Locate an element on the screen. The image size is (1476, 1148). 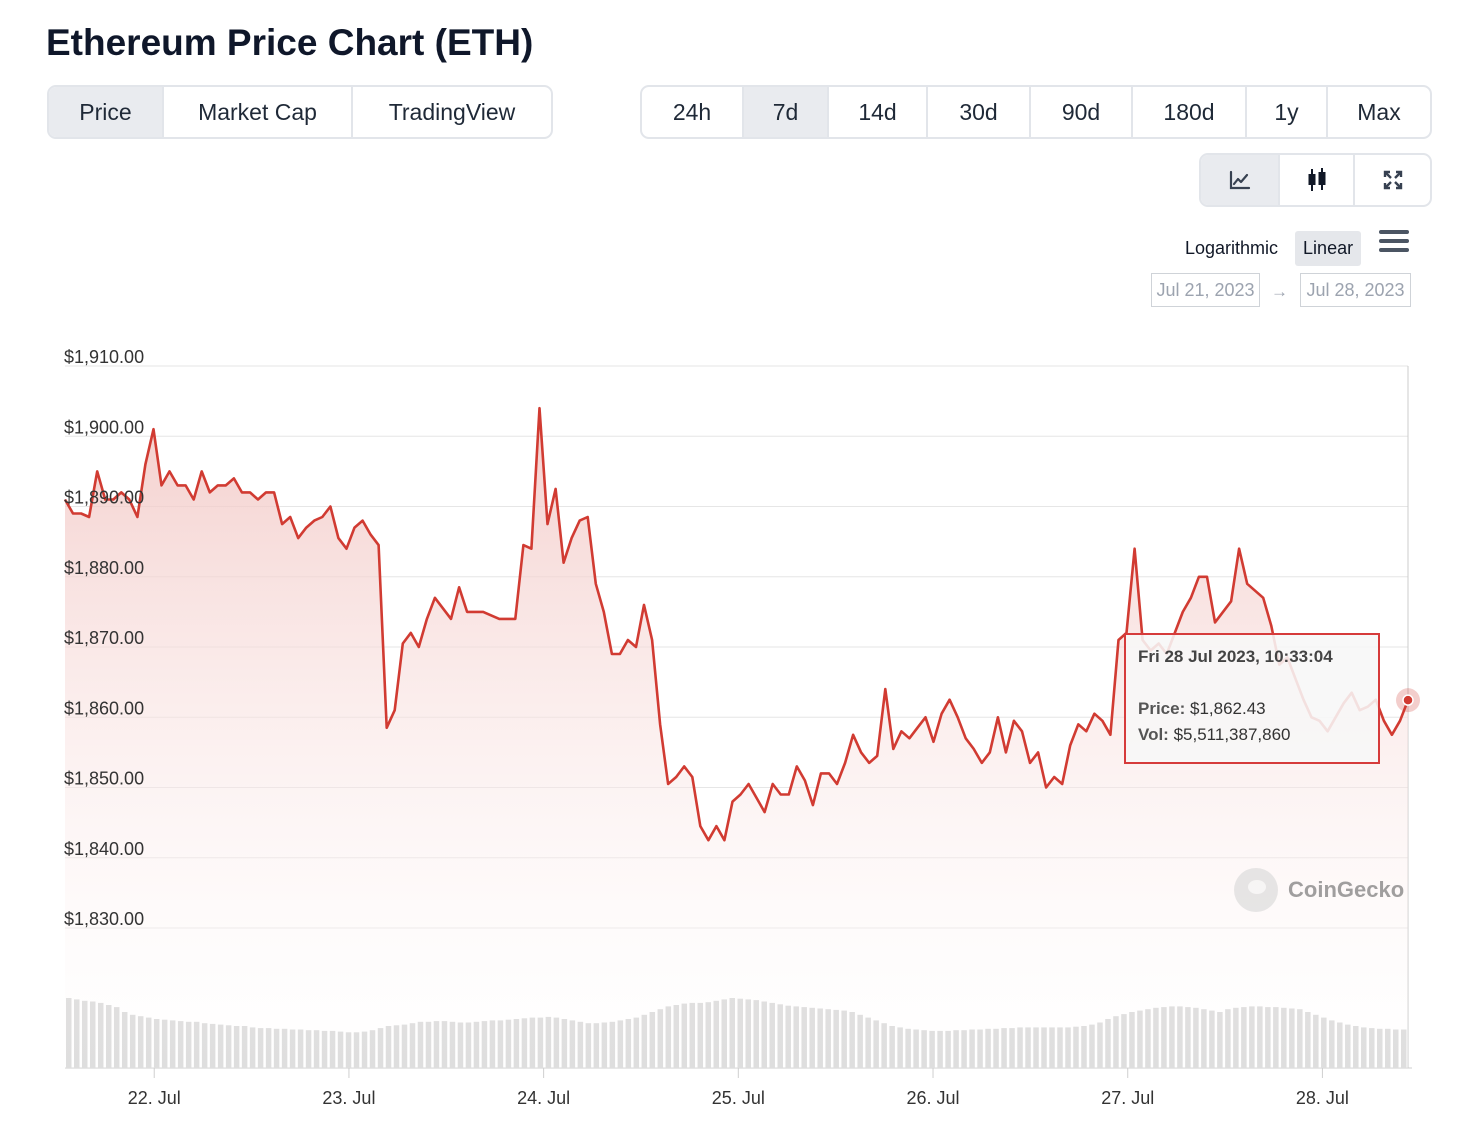
x-tick-label: 28. Jul is located at coordinates (1322, 1098).